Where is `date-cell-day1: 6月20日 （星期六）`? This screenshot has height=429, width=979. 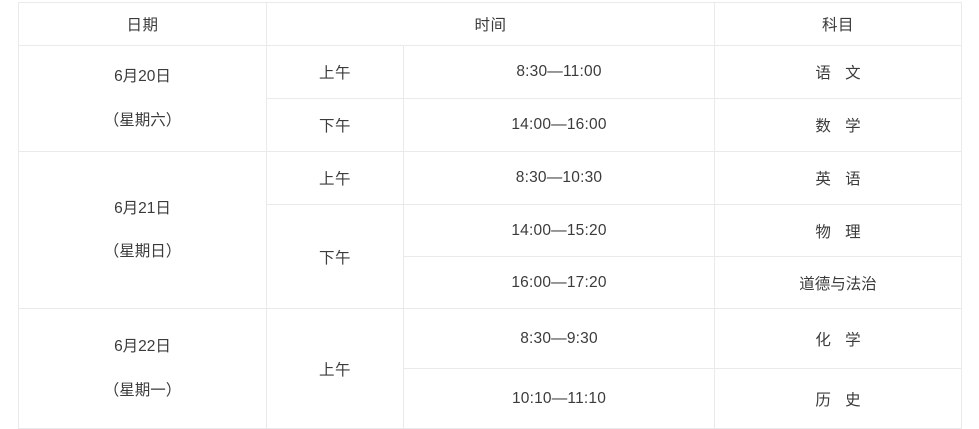 date-cell-day1: 6月20日 （星期六） is located at coordinates (142, 98).